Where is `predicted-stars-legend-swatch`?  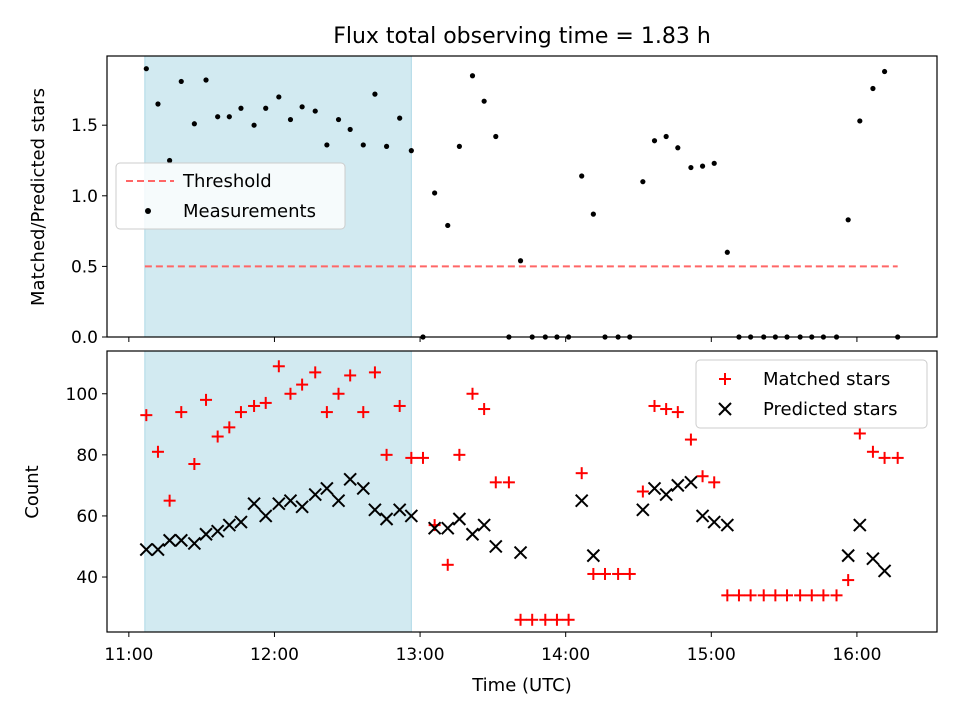
predicted-stars-legend-swatch is located at coordinates (725, 409).